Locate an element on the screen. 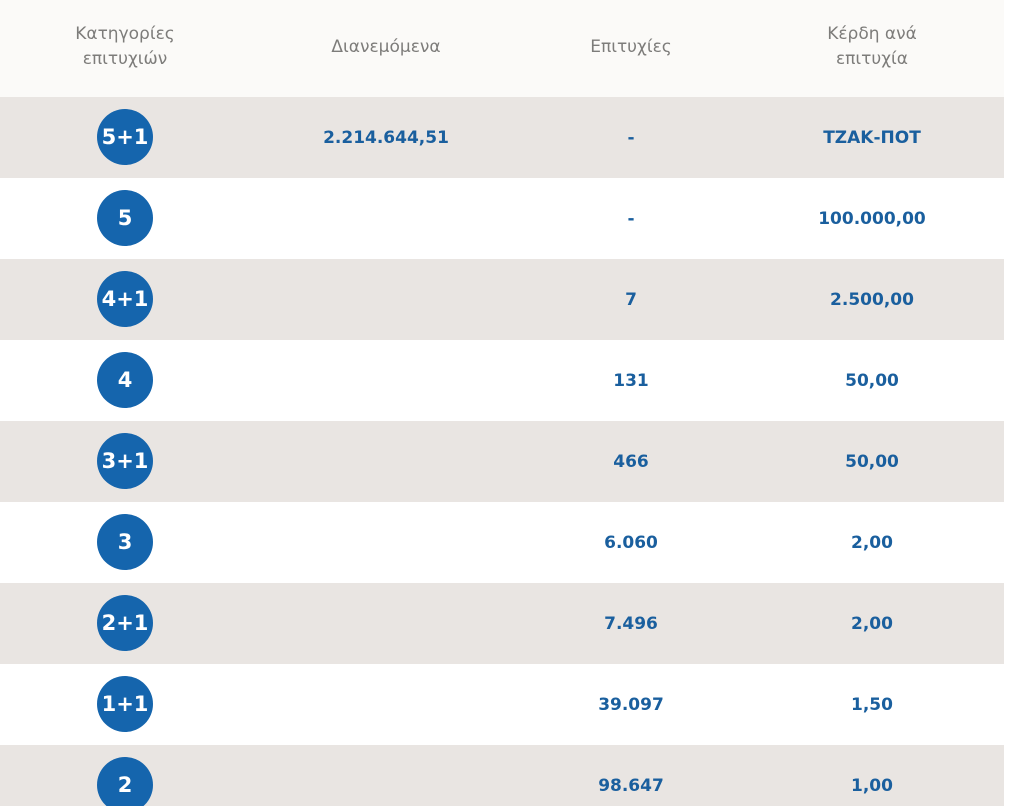 This screenshot has width=1017, height=806. category-badge: 2 is located at coordinates (125, 781).